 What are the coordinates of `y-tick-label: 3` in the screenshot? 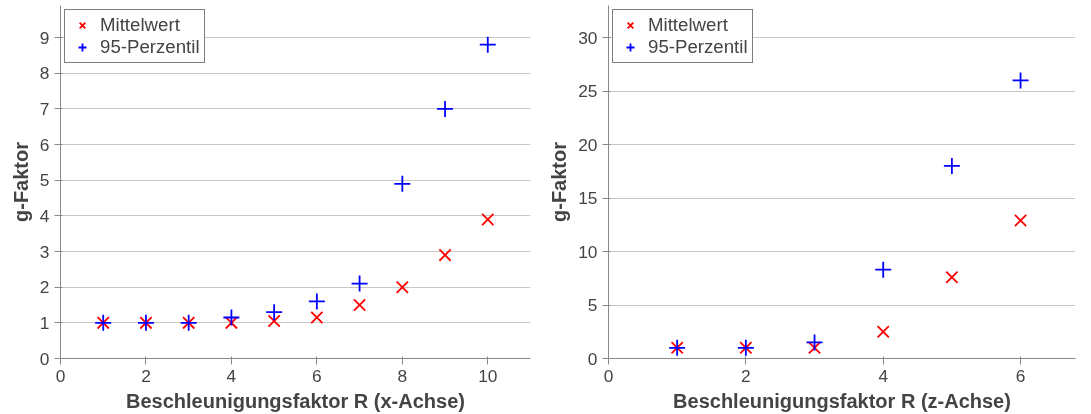 It's located at (44, 251).